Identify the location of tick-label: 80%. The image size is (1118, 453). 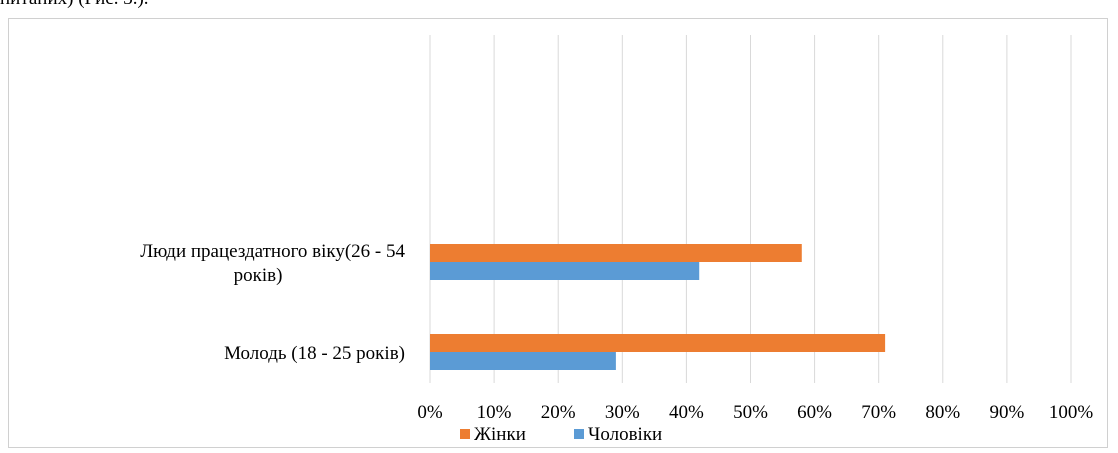
(942, 412).